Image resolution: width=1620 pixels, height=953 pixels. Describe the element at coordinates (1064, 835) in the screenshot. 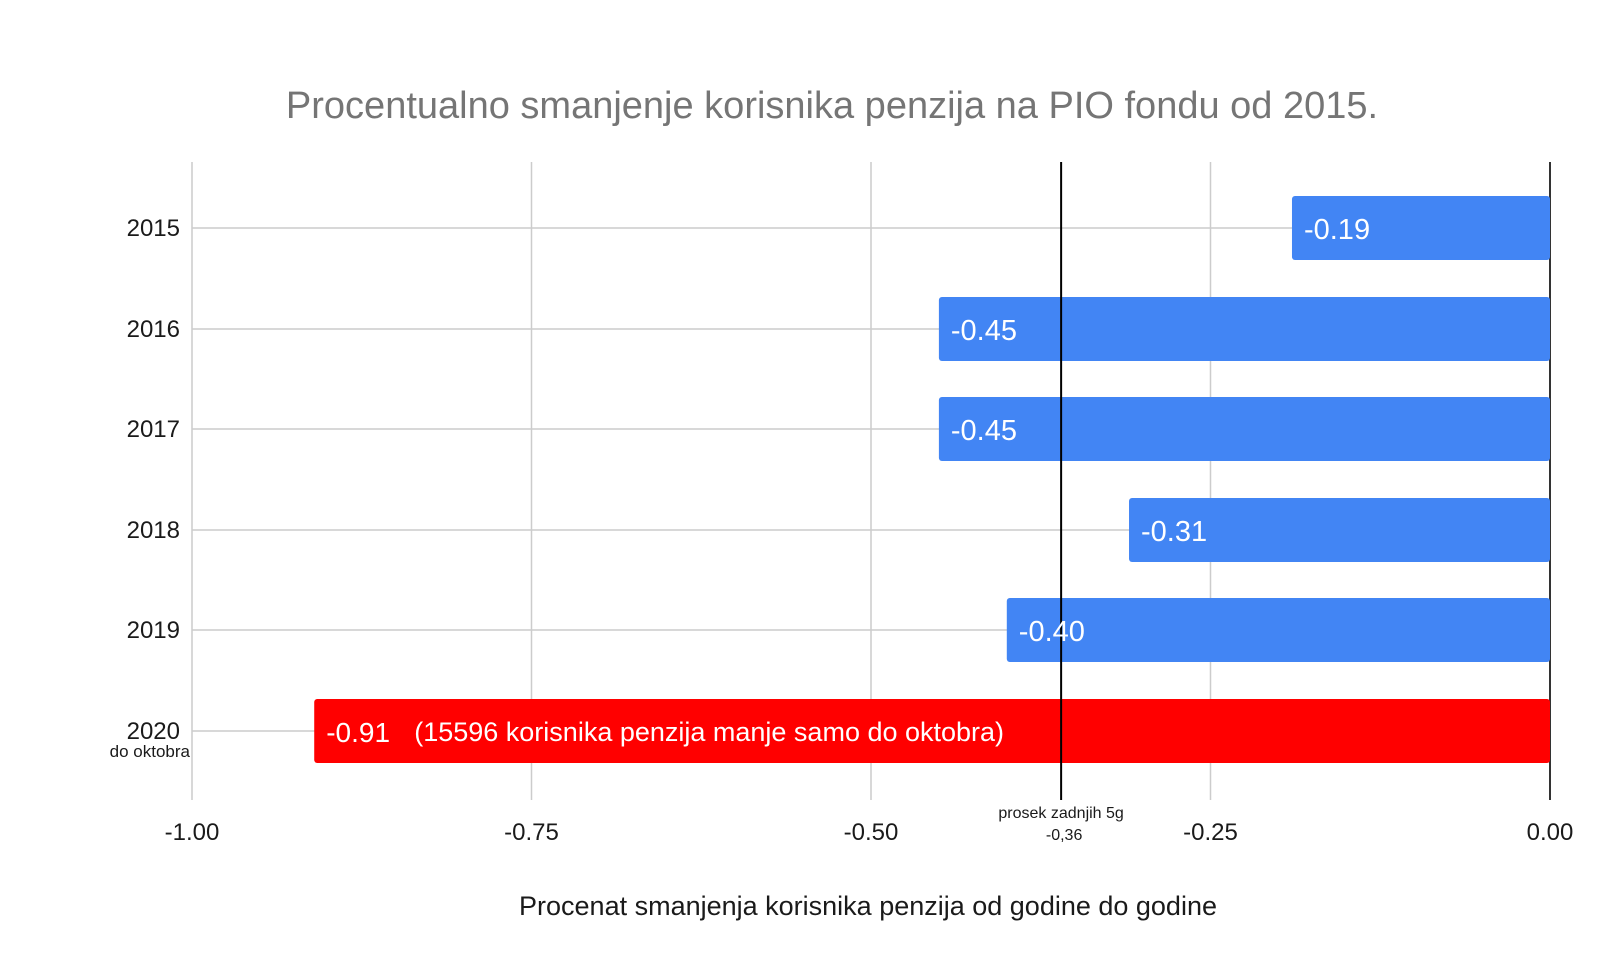

I see `reference-line-value: -0,36` at that location.